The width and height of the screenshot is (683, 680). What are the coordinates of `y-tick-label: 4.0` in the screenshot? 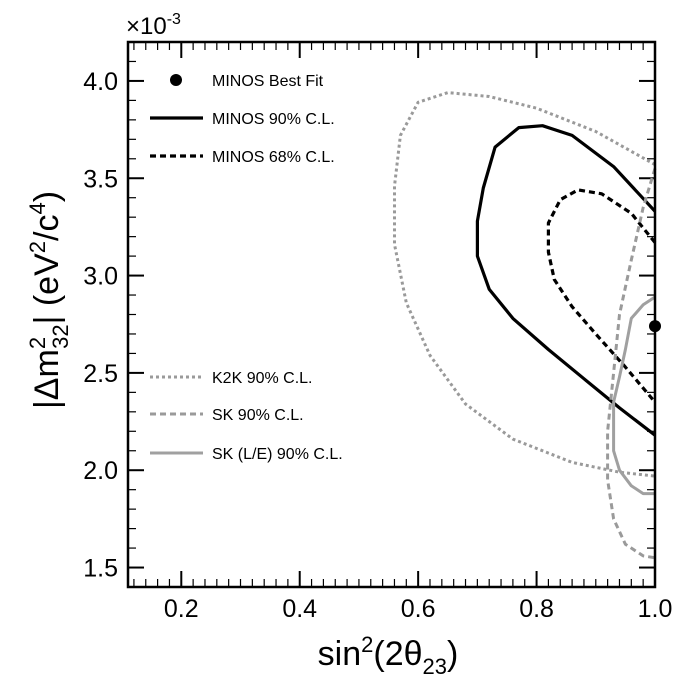 It's located at (100, 82).